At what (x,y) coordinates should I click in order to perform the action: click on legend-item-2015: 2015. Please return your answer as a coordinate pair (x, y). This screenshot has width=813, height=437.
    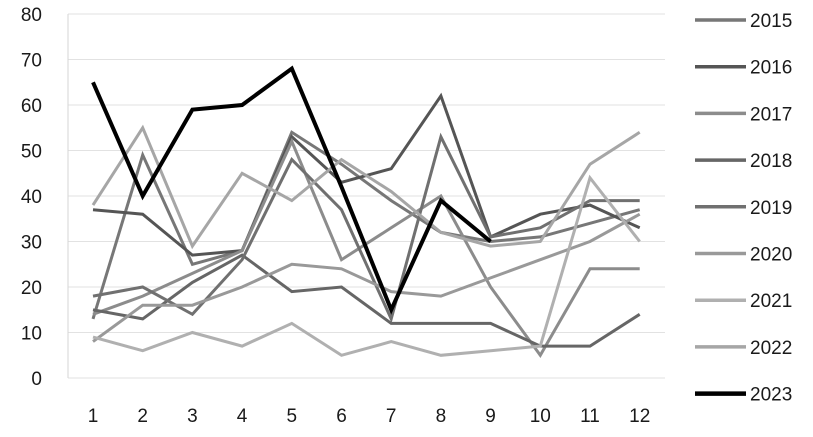
    Looking at the image, I should click on (743, 21).